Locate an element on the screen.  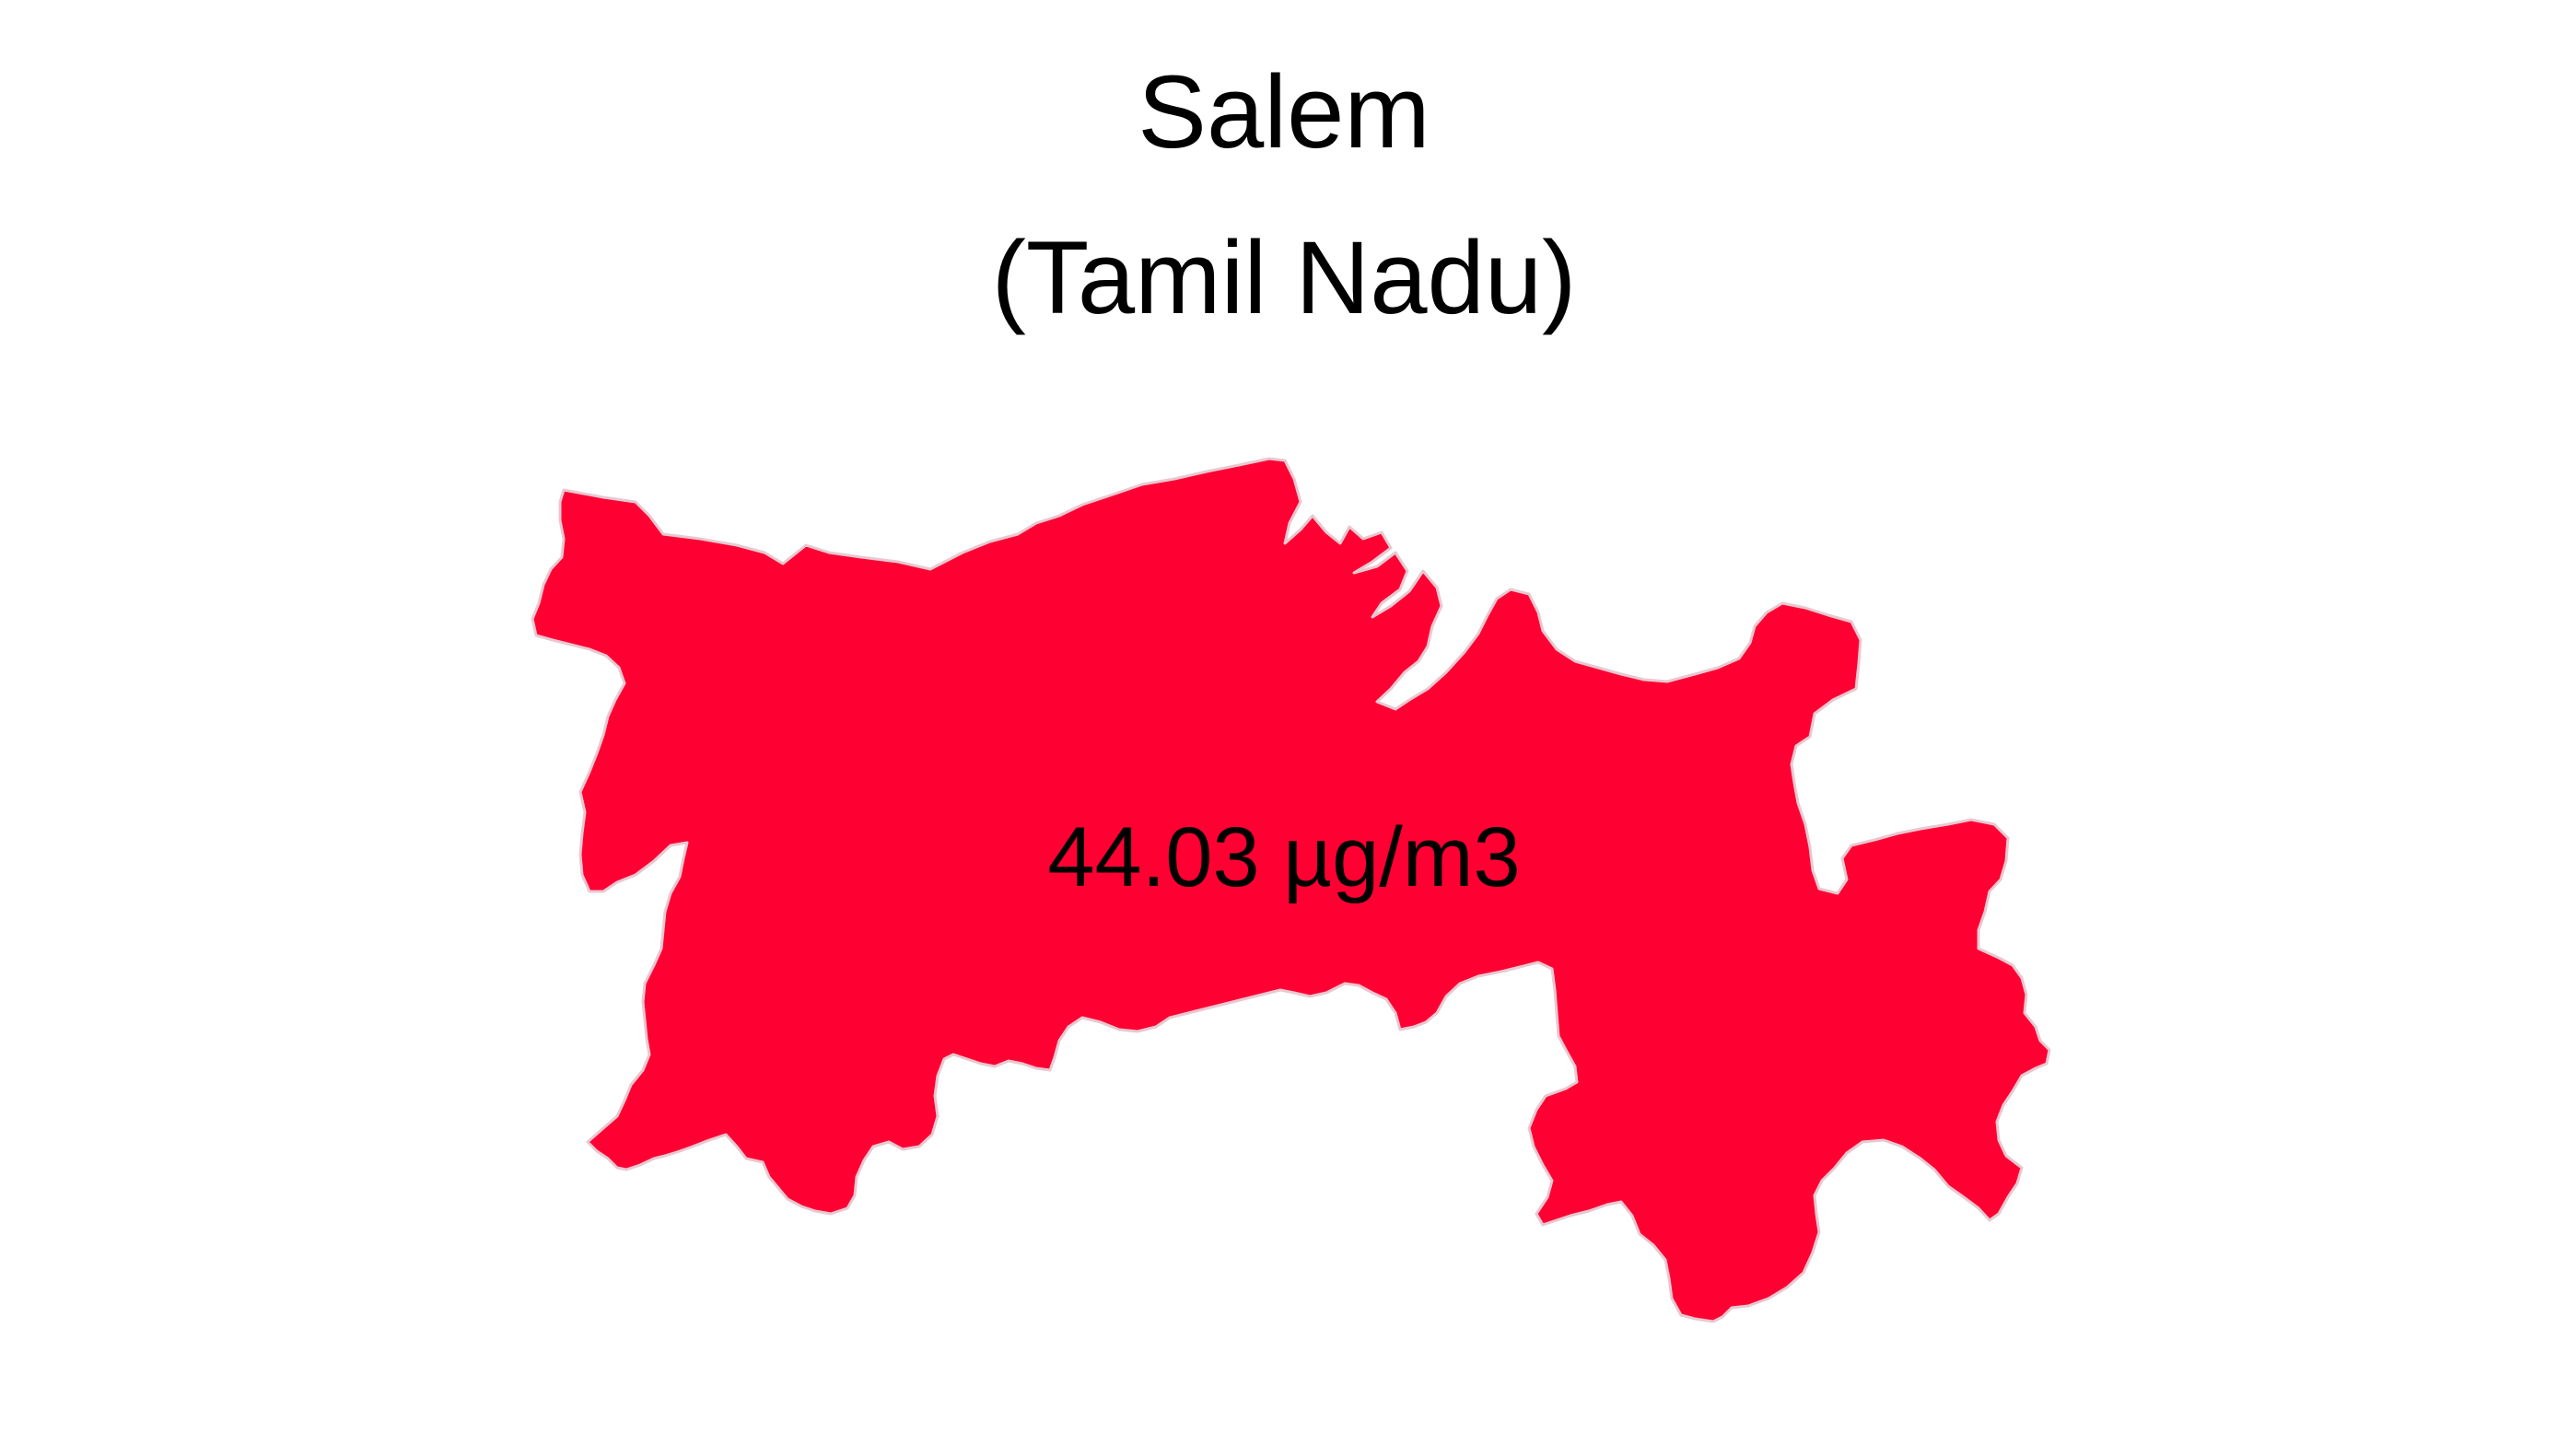
map-title: Salem is located at coordinates (1284, 111).